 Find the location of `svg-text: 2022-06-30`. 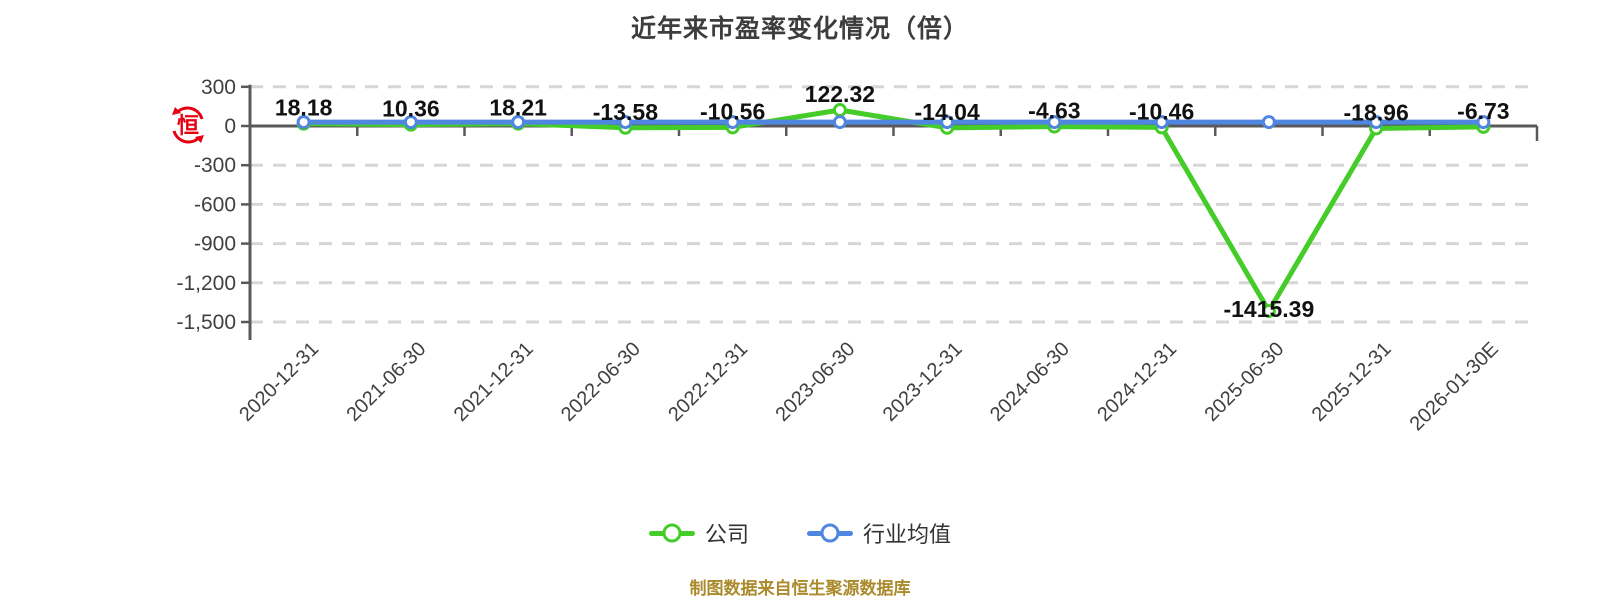

svg-text: 2022-06-30 is located at coordinates (601, 382).